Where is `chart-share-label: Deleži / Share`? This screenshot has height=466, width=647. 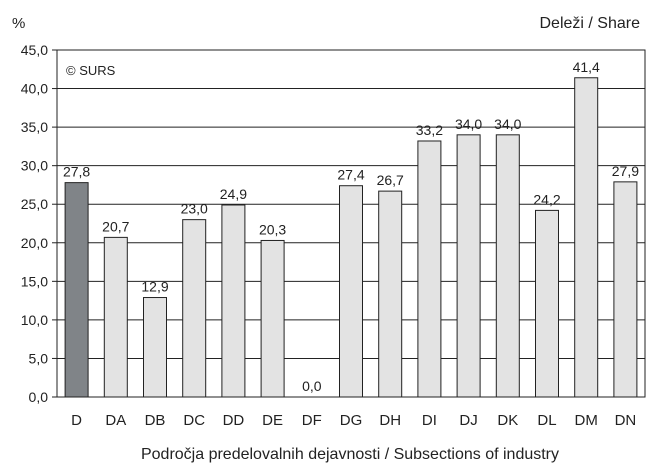 chart-share-label: Deleži / Share is located at coordinates (590, 23).